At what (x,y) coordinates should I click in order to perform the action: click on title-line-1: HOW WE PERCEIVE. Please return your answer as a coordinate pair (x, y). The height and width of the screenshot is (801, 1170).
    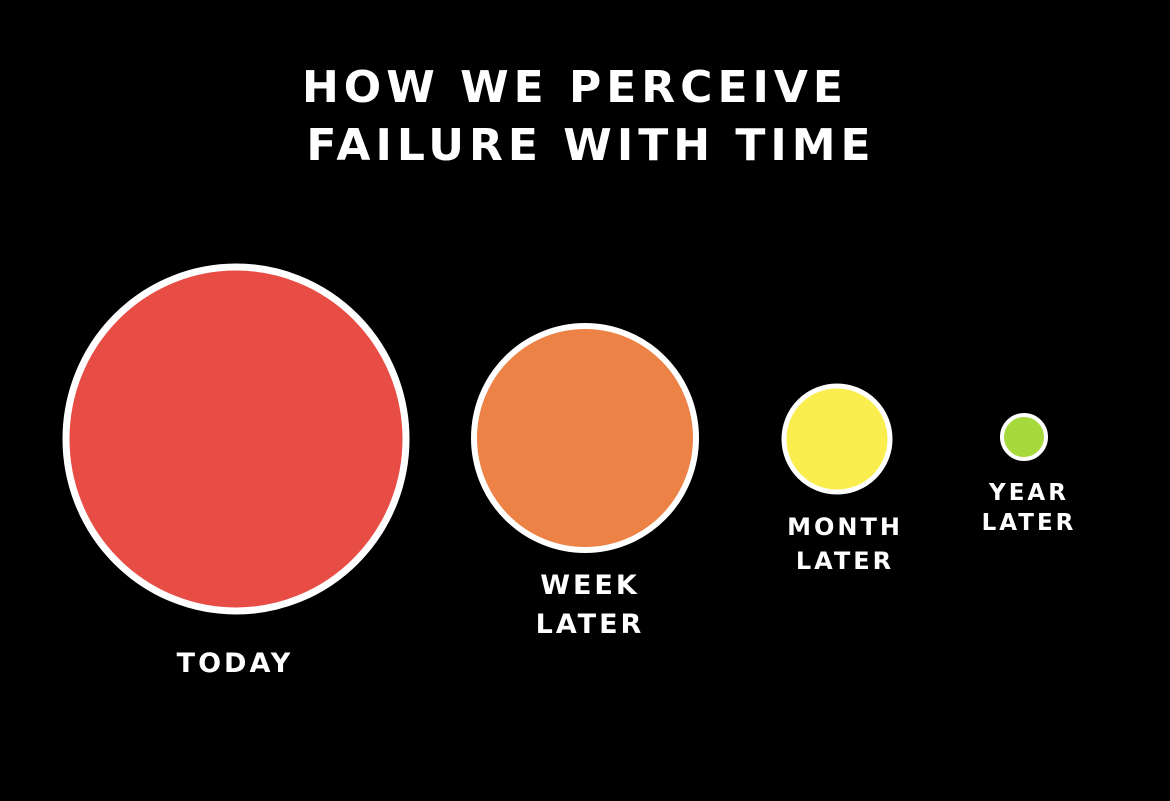
    Looking at the image, I should click on (574, 87).